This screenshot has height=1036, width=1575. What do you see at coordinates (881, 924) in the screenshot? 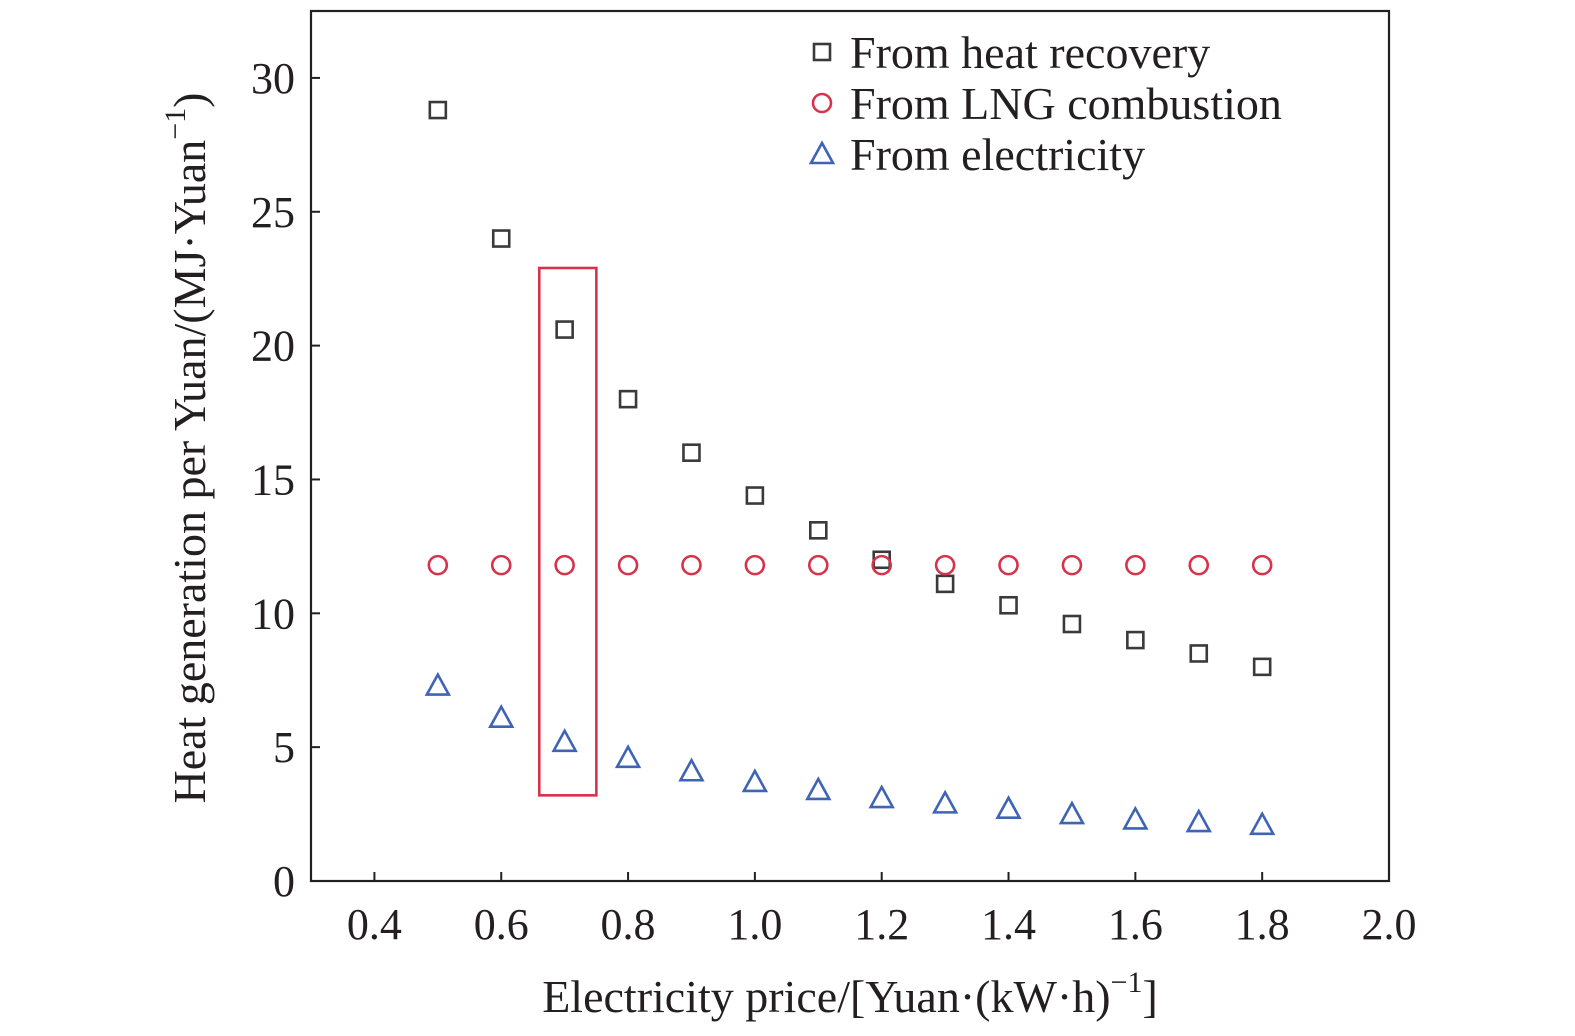
I see `x-tick-label: 1.2` at bounding box center [881, 924].